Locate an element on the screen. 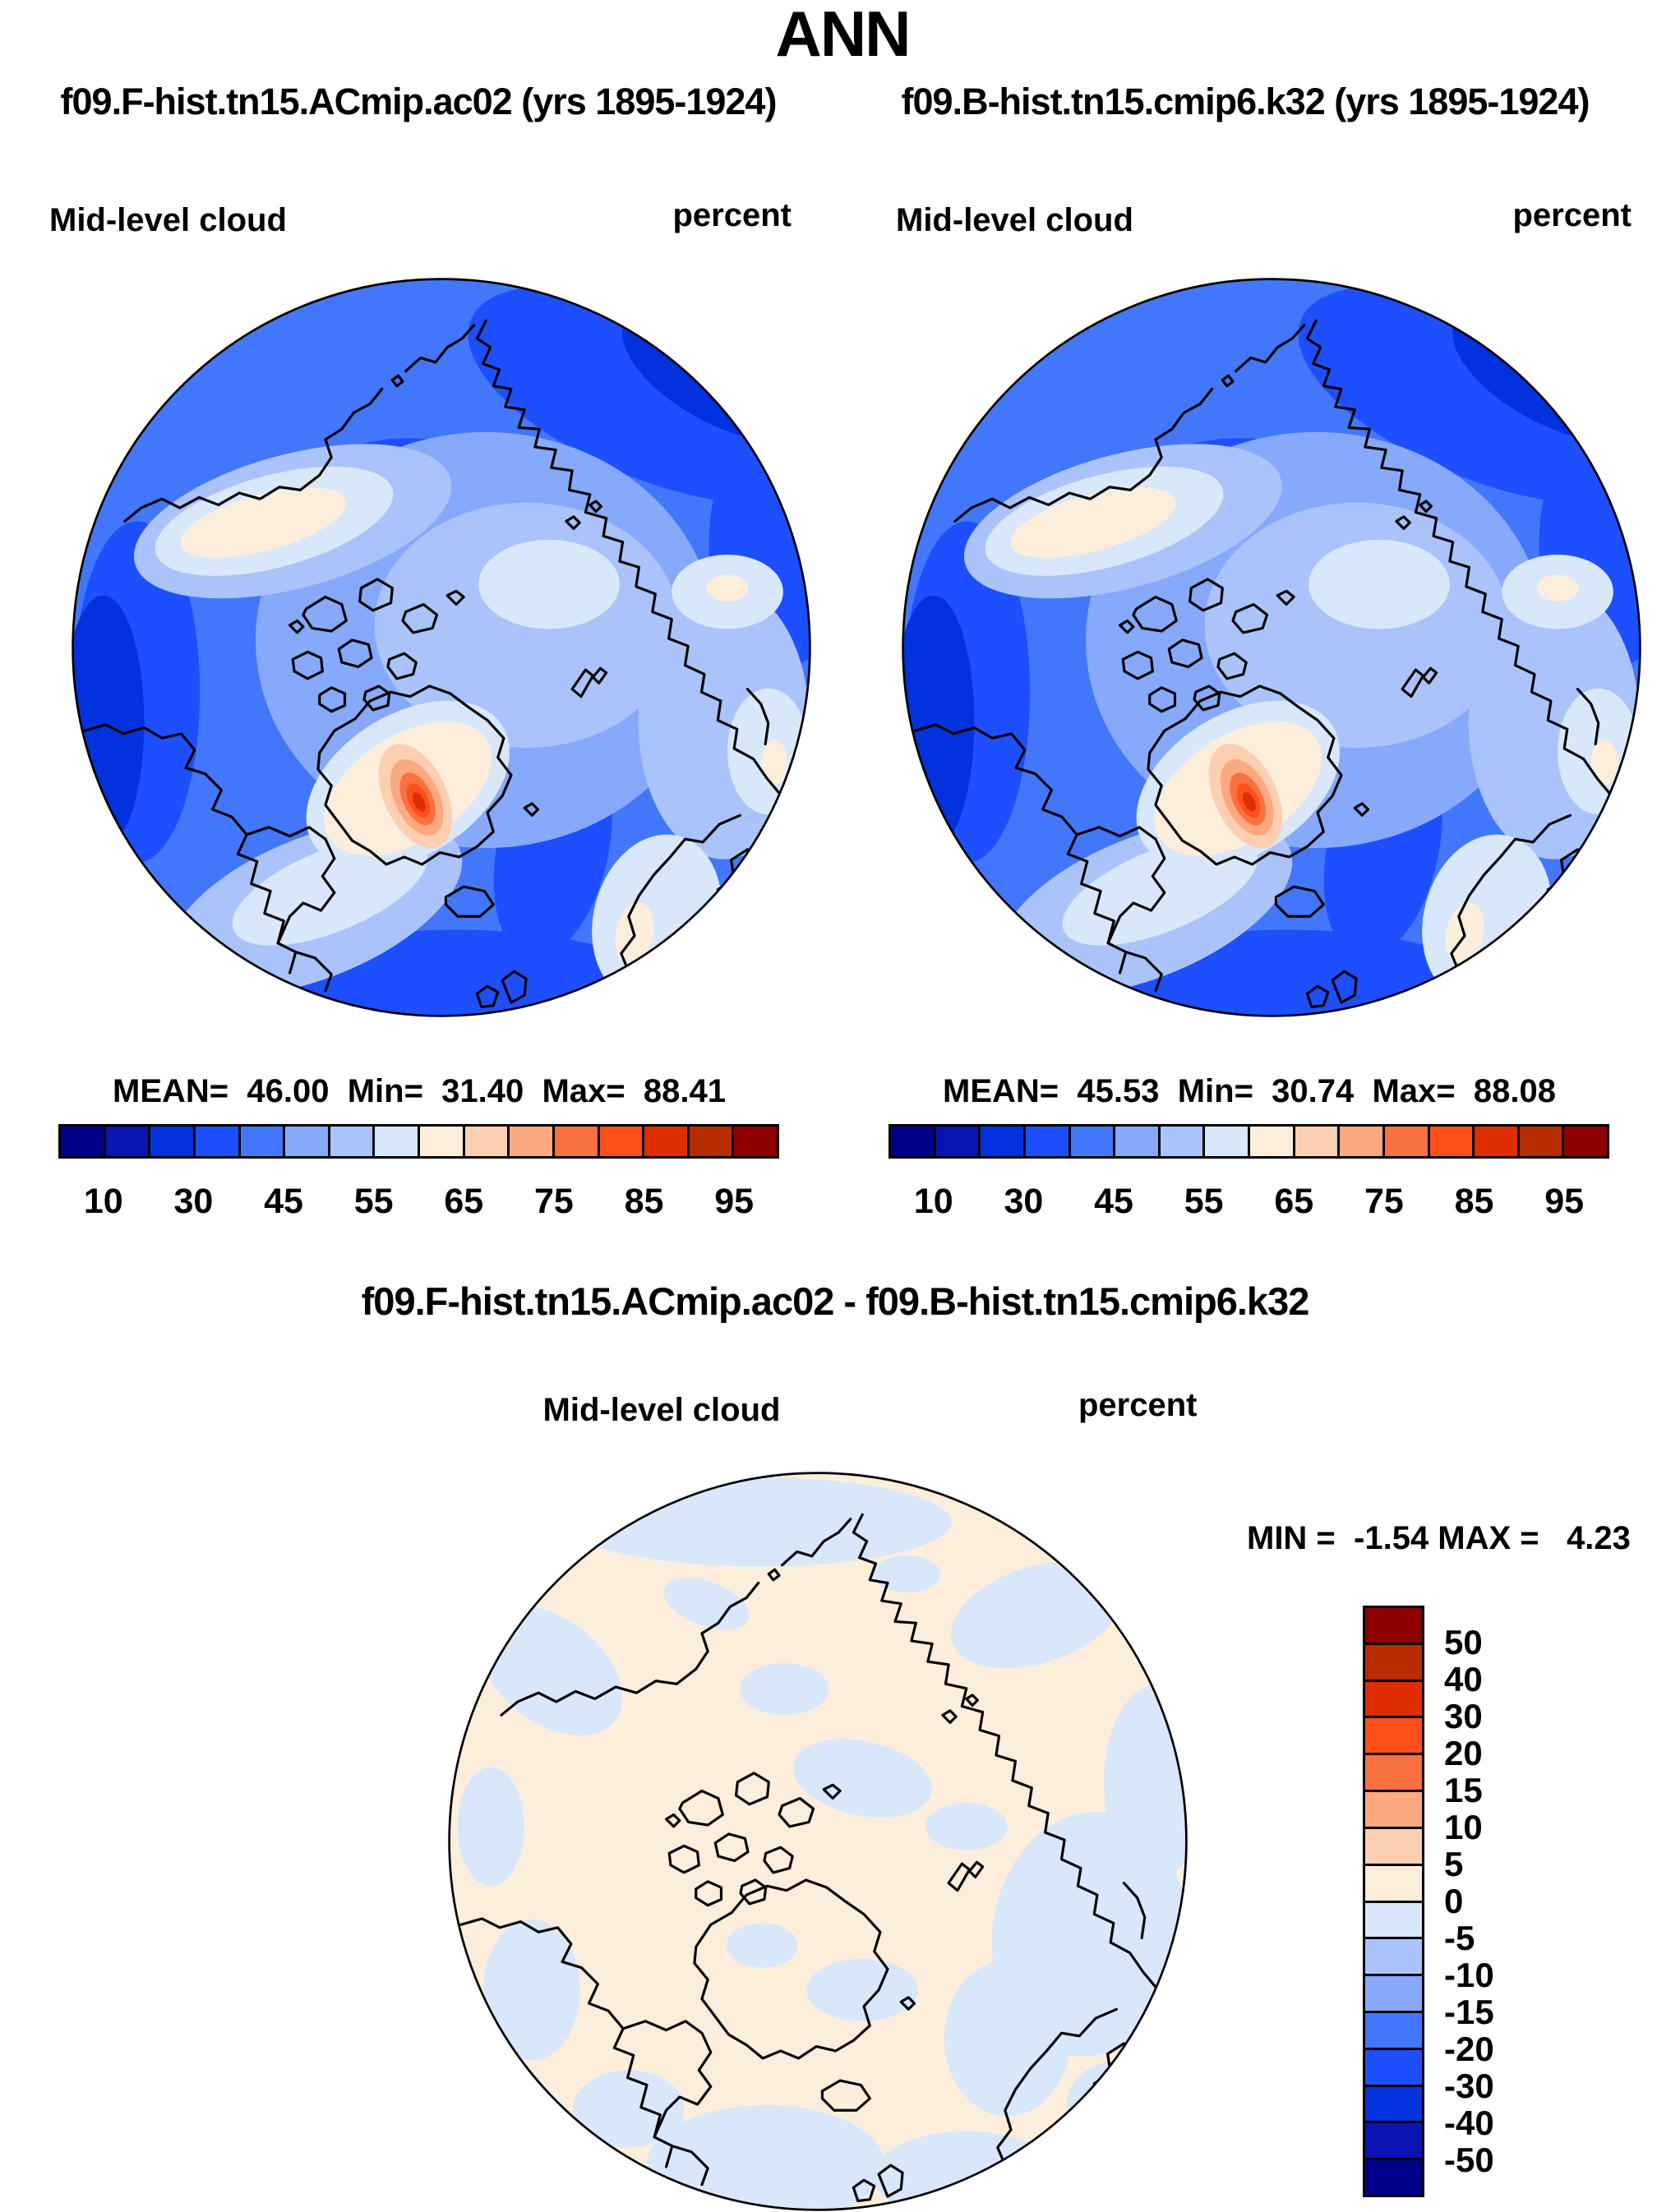 The image size is (1657, 2212). units-label-left: percent is located at coordinates (732, 215).